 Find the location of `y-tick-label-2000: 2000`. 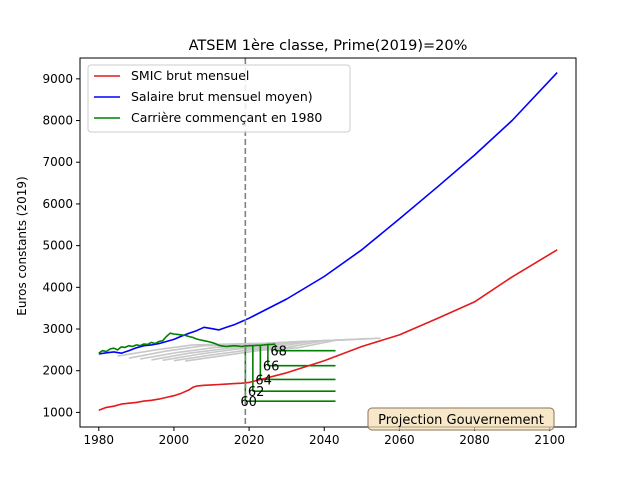

y-tick-label-2000: 2000 is located at coordinates (57, 371).